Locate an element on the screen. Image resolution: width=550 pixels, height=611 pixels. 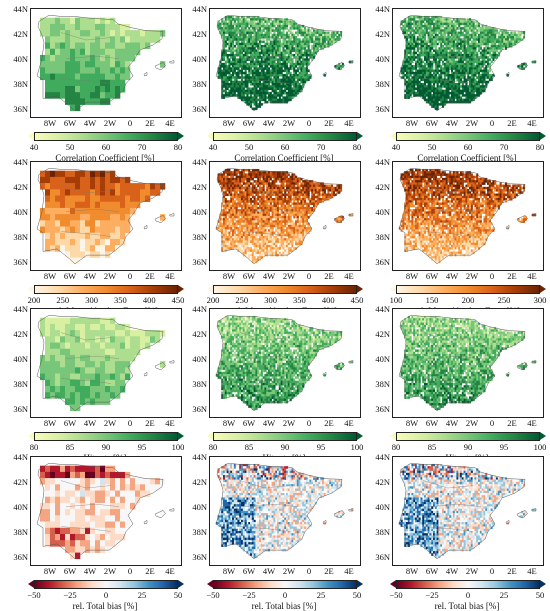
colorbar-extend-min is located at coordinates (31, 136).